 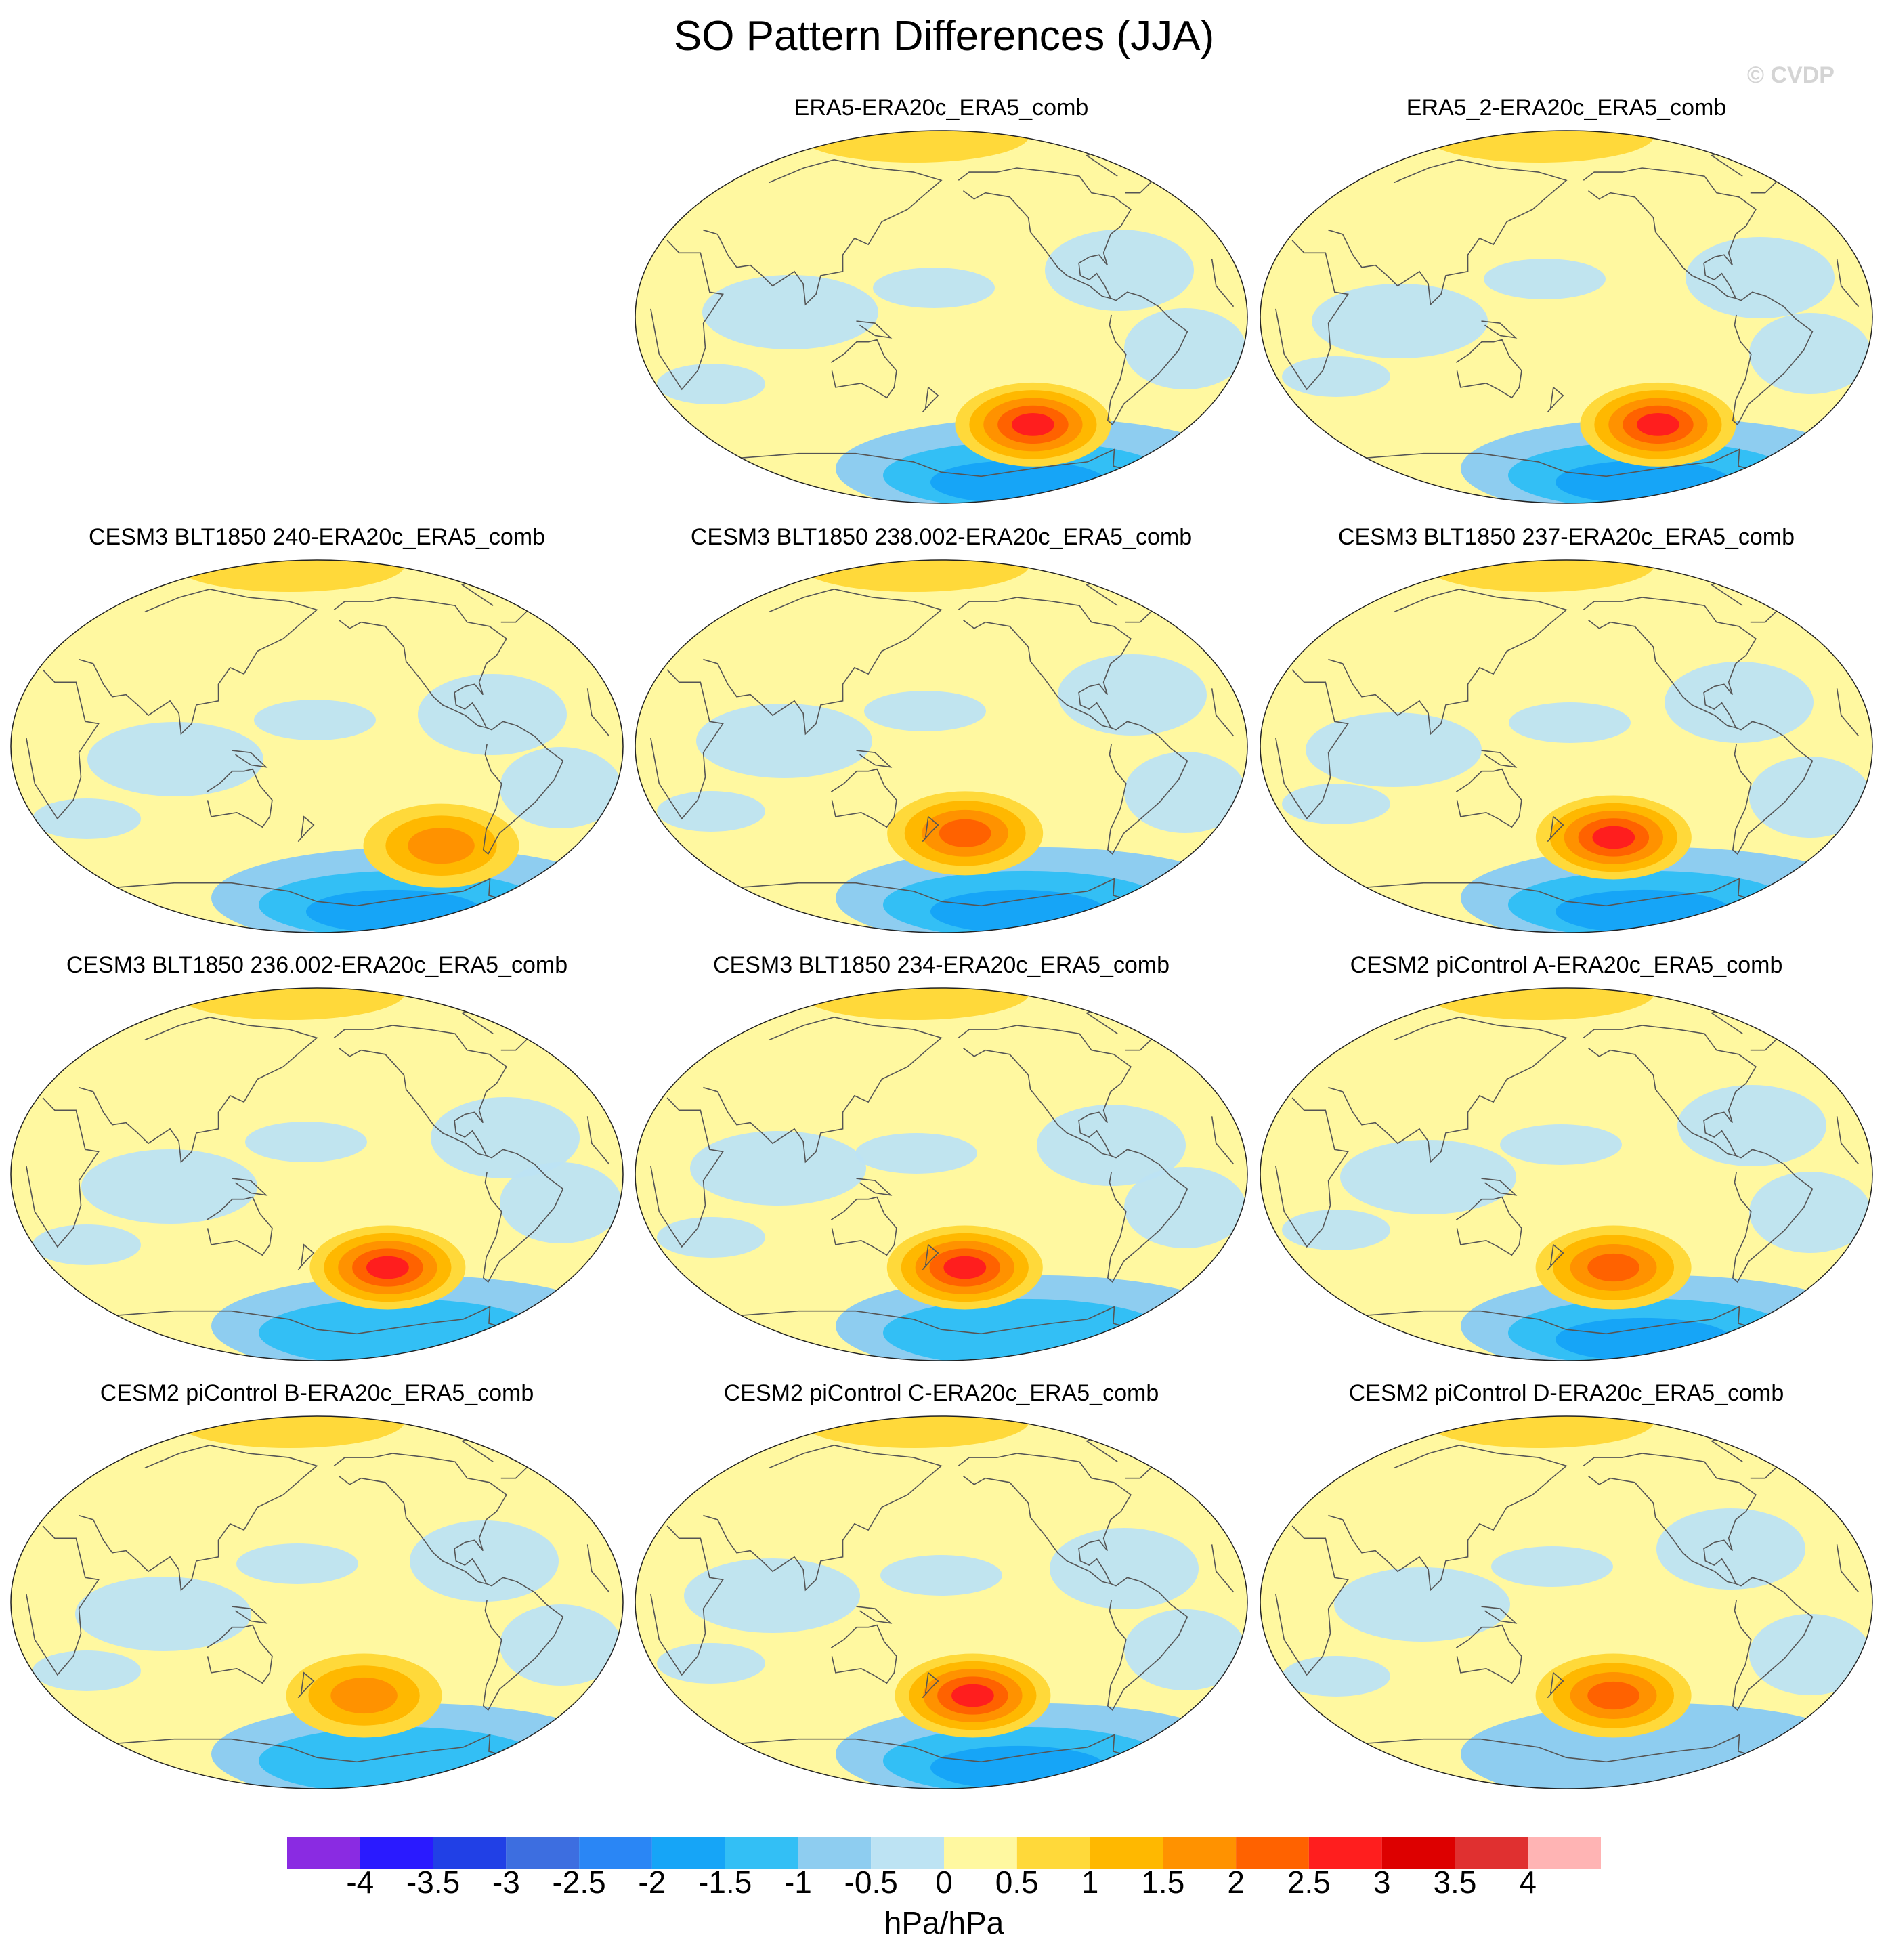 I want to click on panel-title: CESM3 BLT1850 237-ERA20c_ERA5_comb, so click(x=1566, y=537).